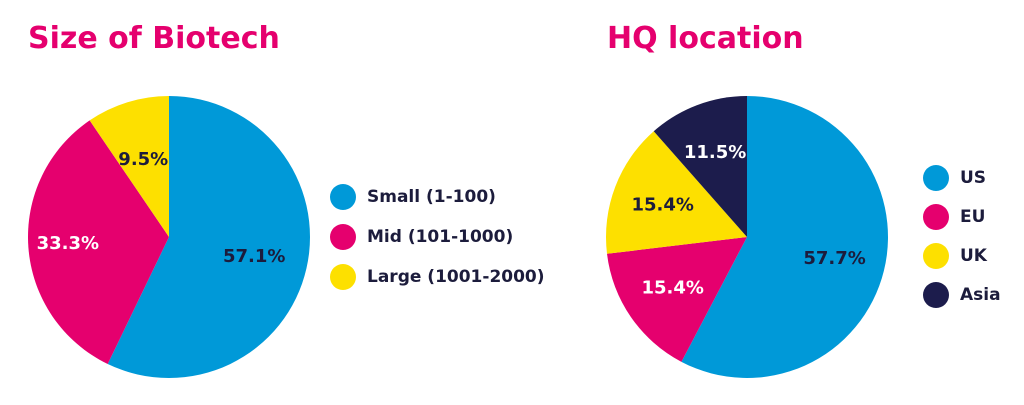  I want to click on legend-swatch-large-1001-2000, so click(343, 277).